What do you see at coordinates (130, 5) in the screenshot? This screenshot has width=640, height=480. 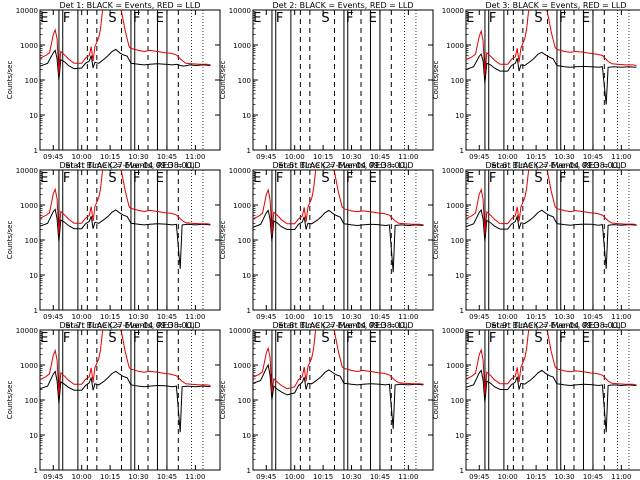 I see `panel-title: Det 1: BLACK = Events, RED = LLD` at bounding box center [130, 5].